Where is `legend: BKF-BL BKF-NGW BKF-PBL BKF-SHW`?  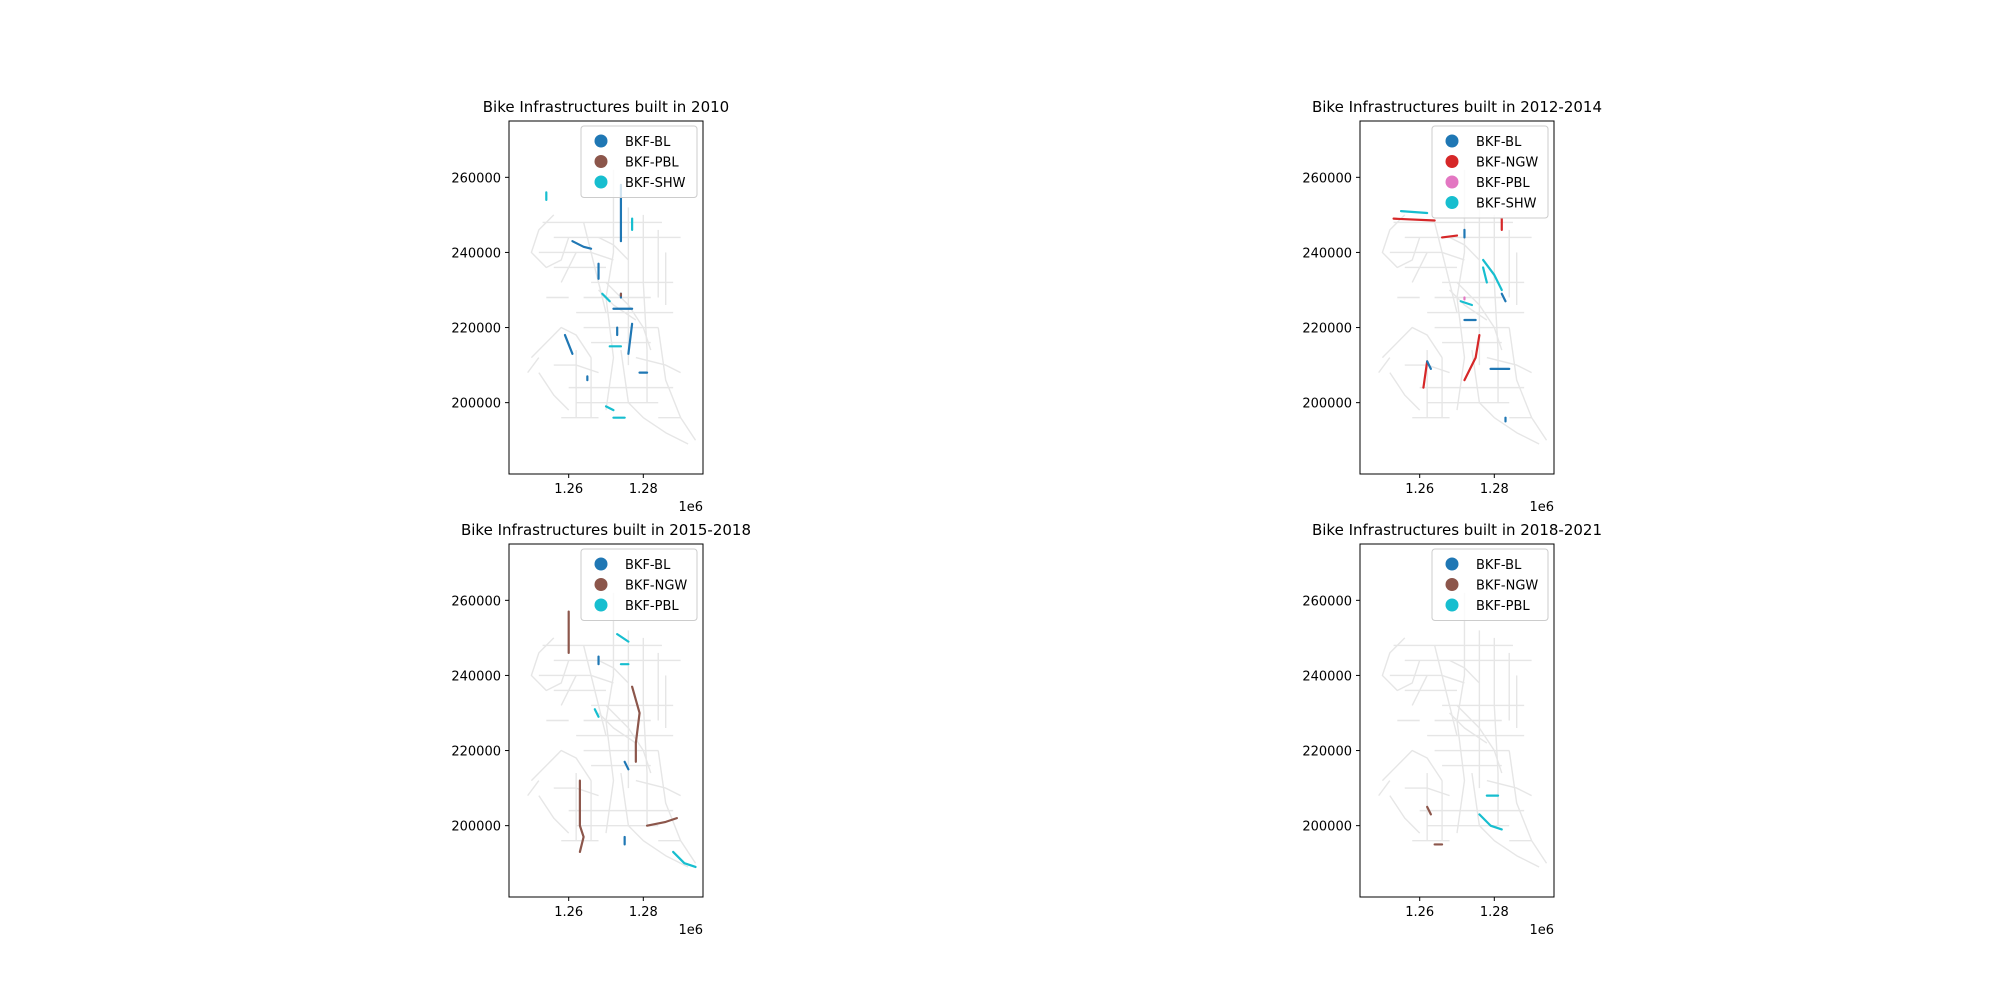 legend: BKF-BL BKF-NGW BKF-PBL BKF-SHW is located at coordinates (1490, 172).